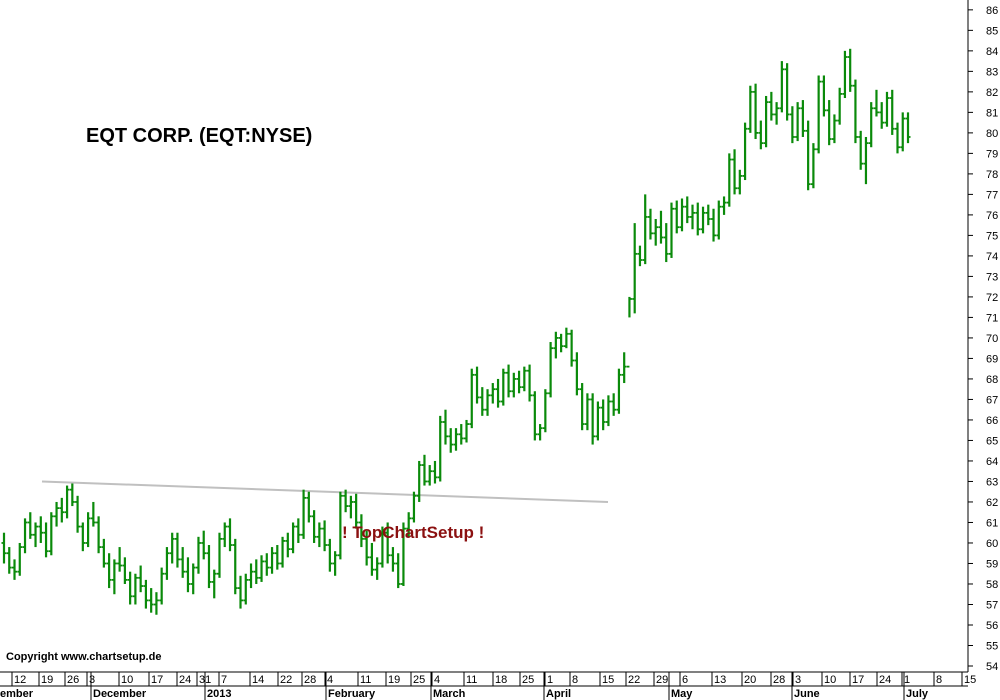 This screenshot has width=1000, height=700. Describe the element at coordinates (750, 680) in the screenshot. I see `x-tick-label: 20` at that location.